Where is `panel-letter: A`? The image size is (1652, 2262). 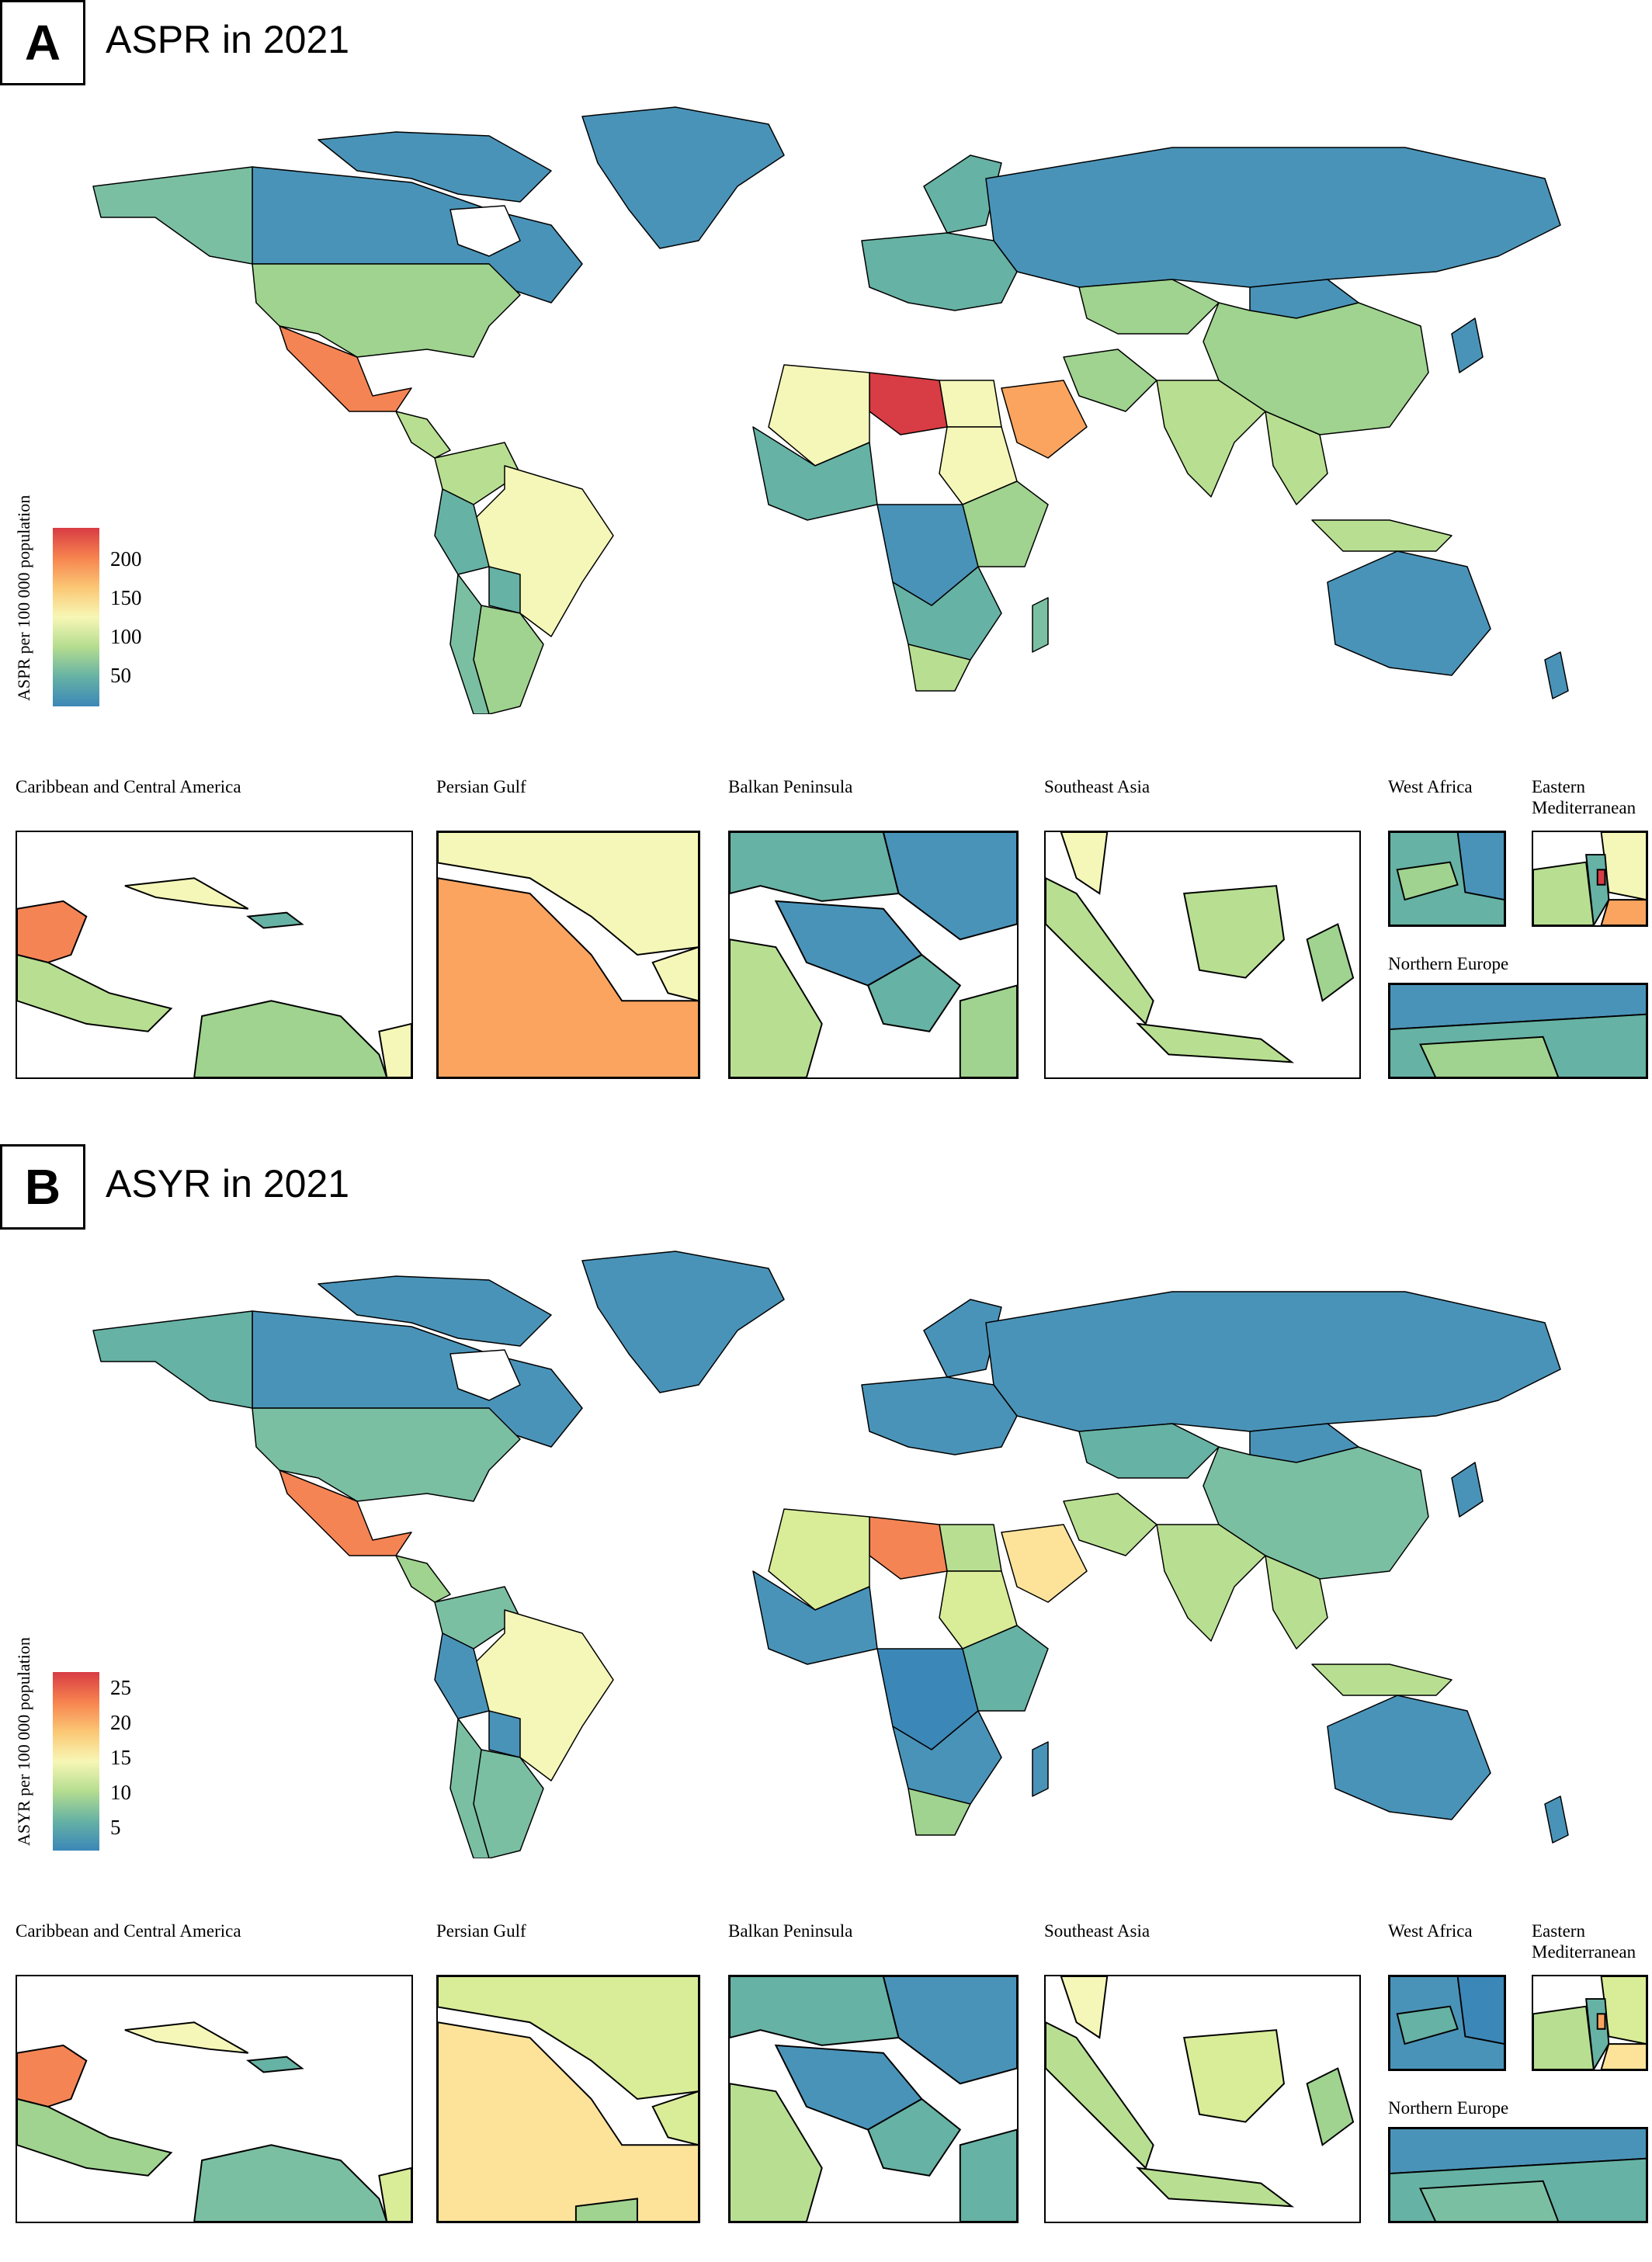 panel-letter: A is located at coordinates (42, 42).